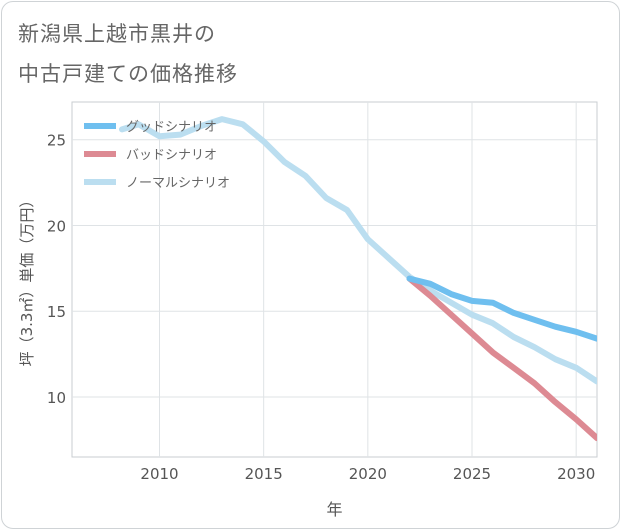  Describe the element at coordinates (56, 141) in the screenshot. I see `y-tick-label: 25` at that location.